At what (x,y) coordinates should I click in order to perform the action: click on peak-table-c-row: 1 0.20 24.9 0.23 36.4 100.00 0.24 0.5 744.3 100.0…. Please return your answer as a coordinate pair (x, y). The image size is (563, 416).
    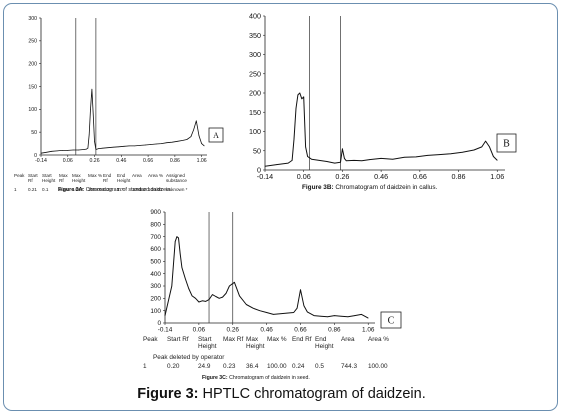
    Looking at the image, I should click on (268, 367).